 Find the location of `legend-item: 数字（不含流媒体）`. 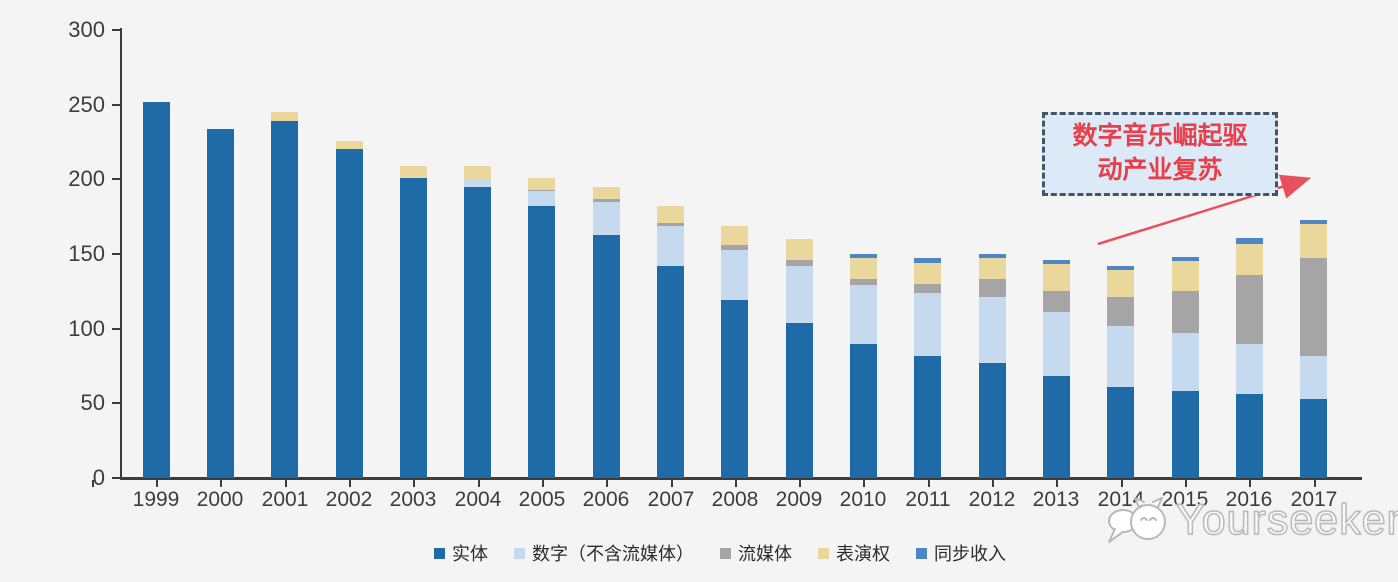

legend-item: 数字（不含流媒体） is located at coordinates (604, 553).